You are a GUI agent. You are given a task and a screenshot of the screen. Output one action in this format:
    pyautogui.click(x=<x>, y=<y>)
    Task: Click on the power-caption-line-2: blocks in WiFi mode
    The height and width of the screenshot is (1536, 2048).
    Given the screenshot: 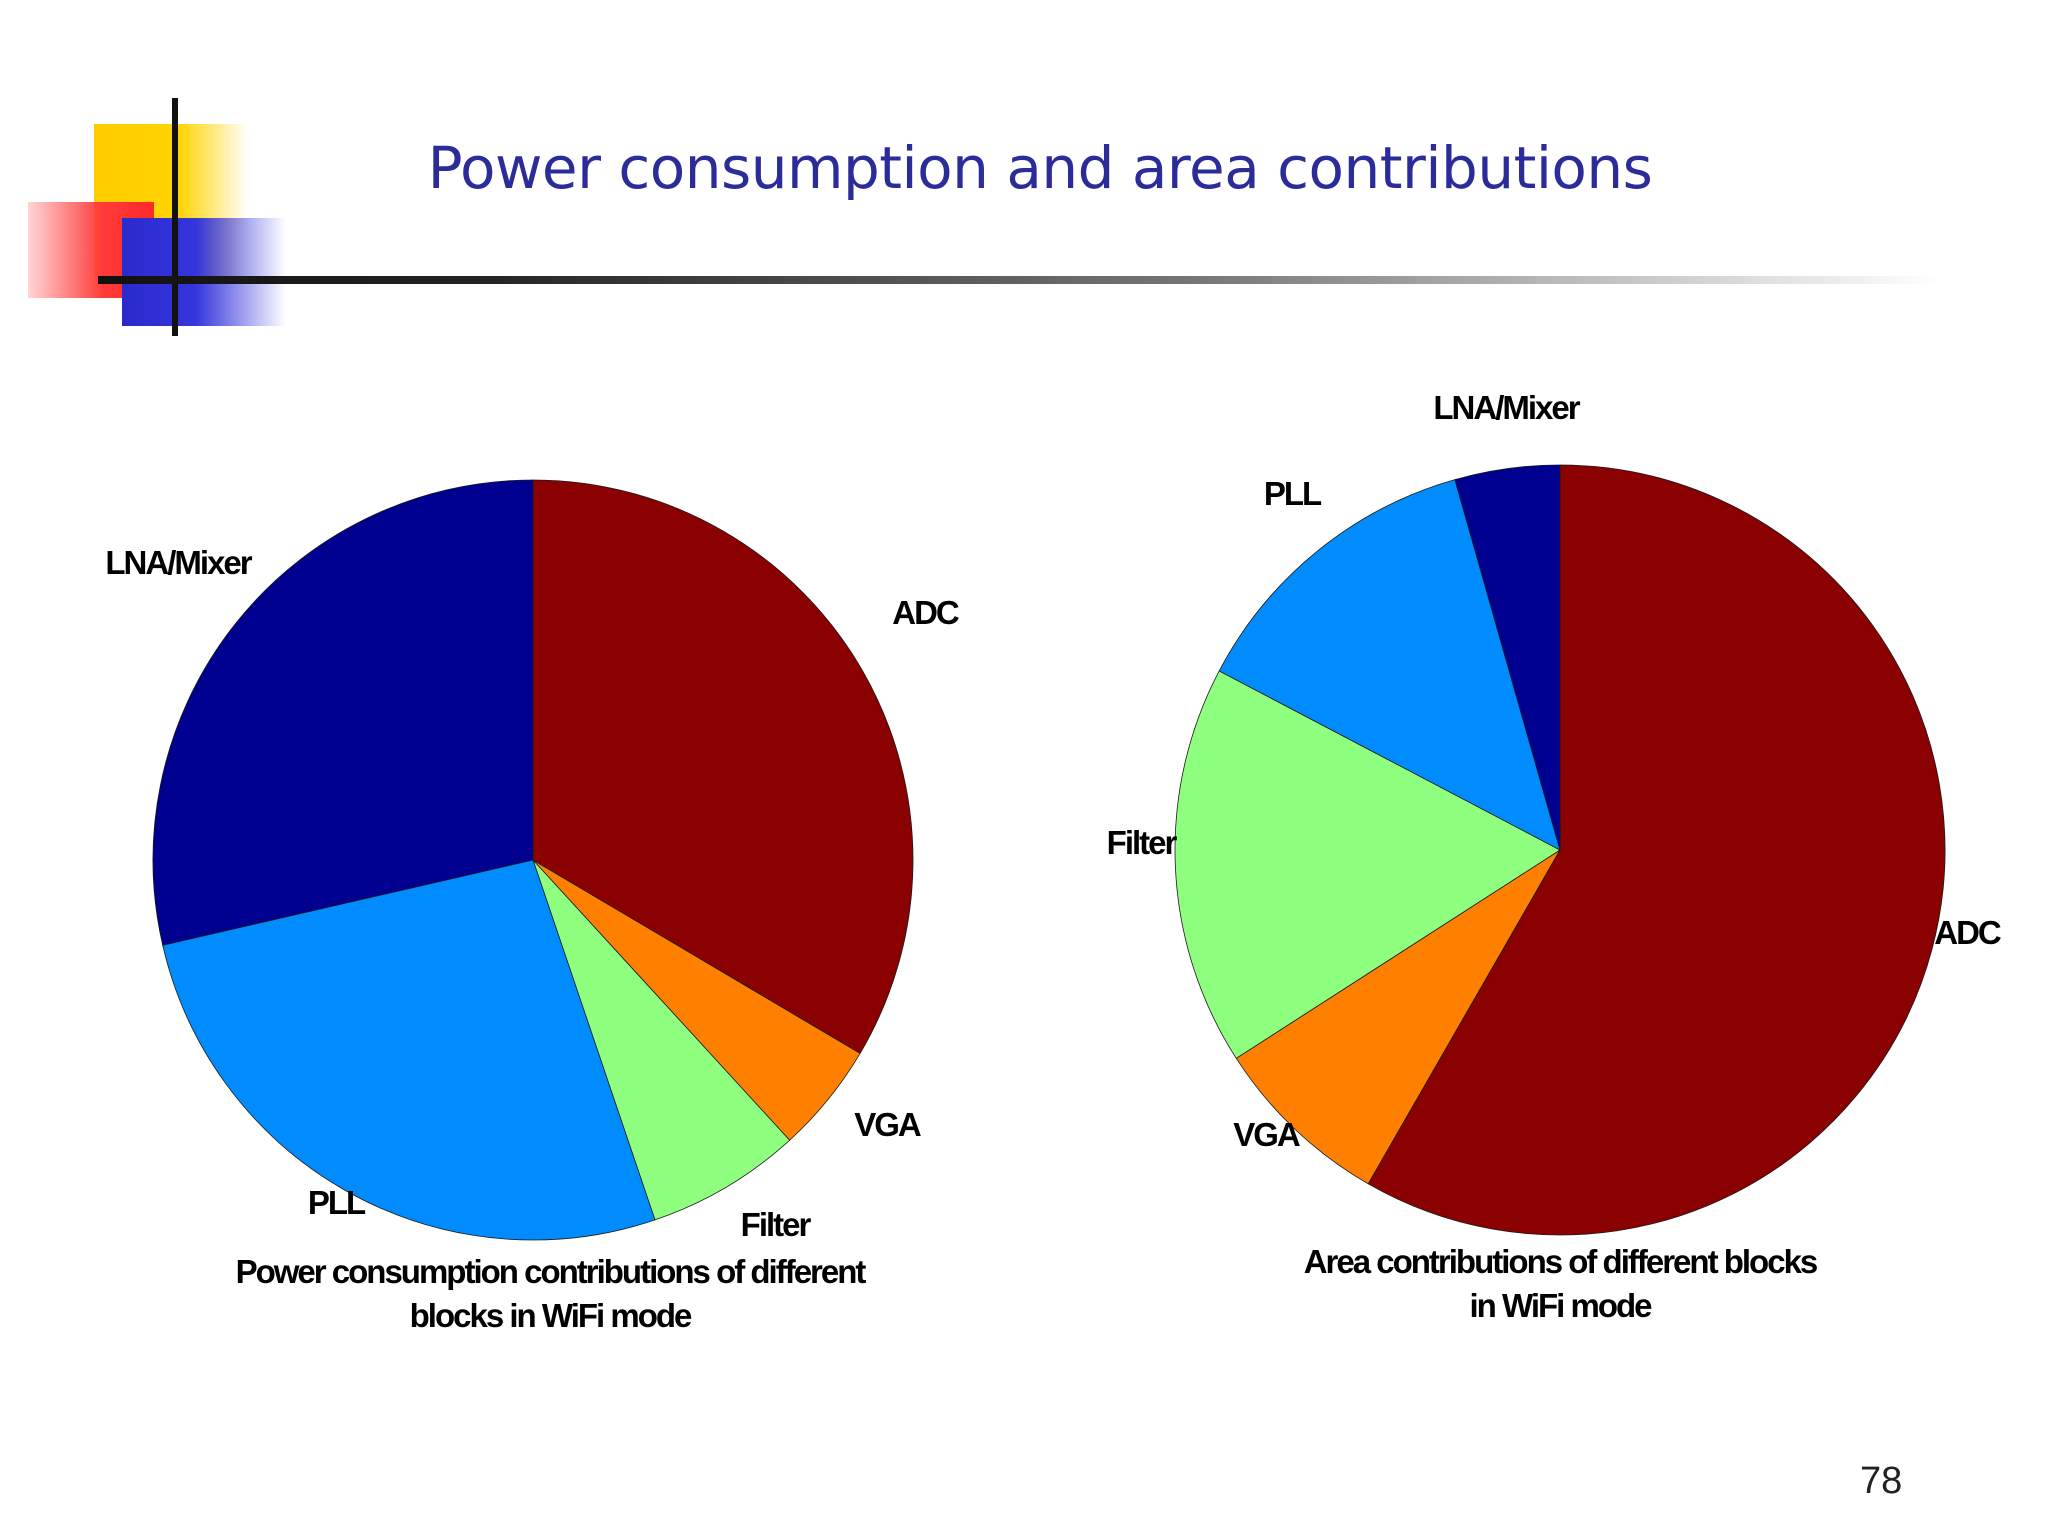 What is the action you would take?
    pyautogui.click(x=551, y=1315)
    